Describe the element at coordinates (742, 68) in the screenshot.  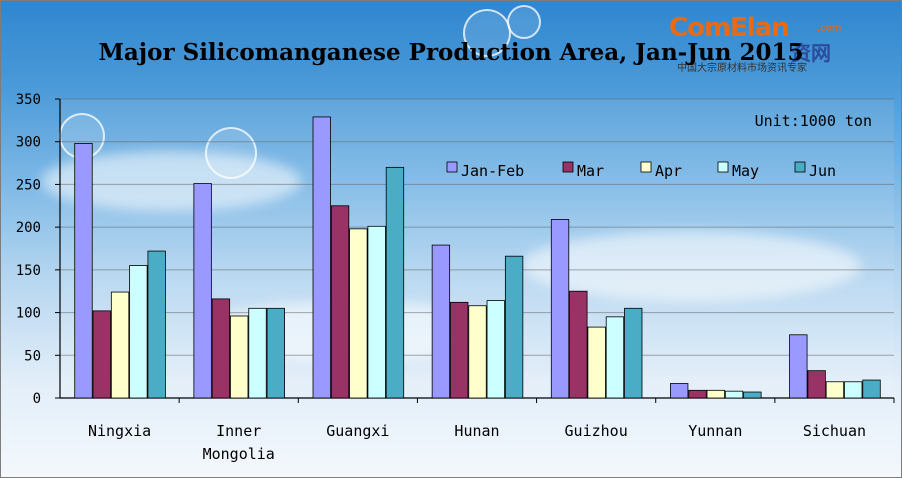
I see `logo-subtitle: 中国大宗原材料市场资讯专家` at that location.